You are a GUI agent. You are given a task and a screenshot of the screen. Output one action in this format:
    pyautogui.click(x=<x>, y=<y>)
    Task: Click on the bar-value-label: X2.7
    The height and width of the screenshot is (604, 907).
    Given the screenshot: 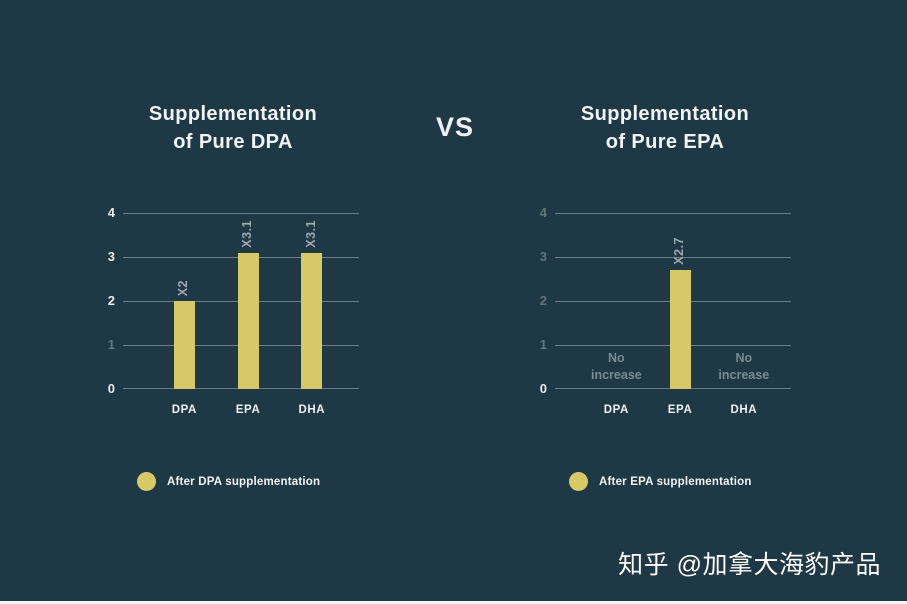 What is the action you would take?
    pyautogui.click(x=679, y=251)
    